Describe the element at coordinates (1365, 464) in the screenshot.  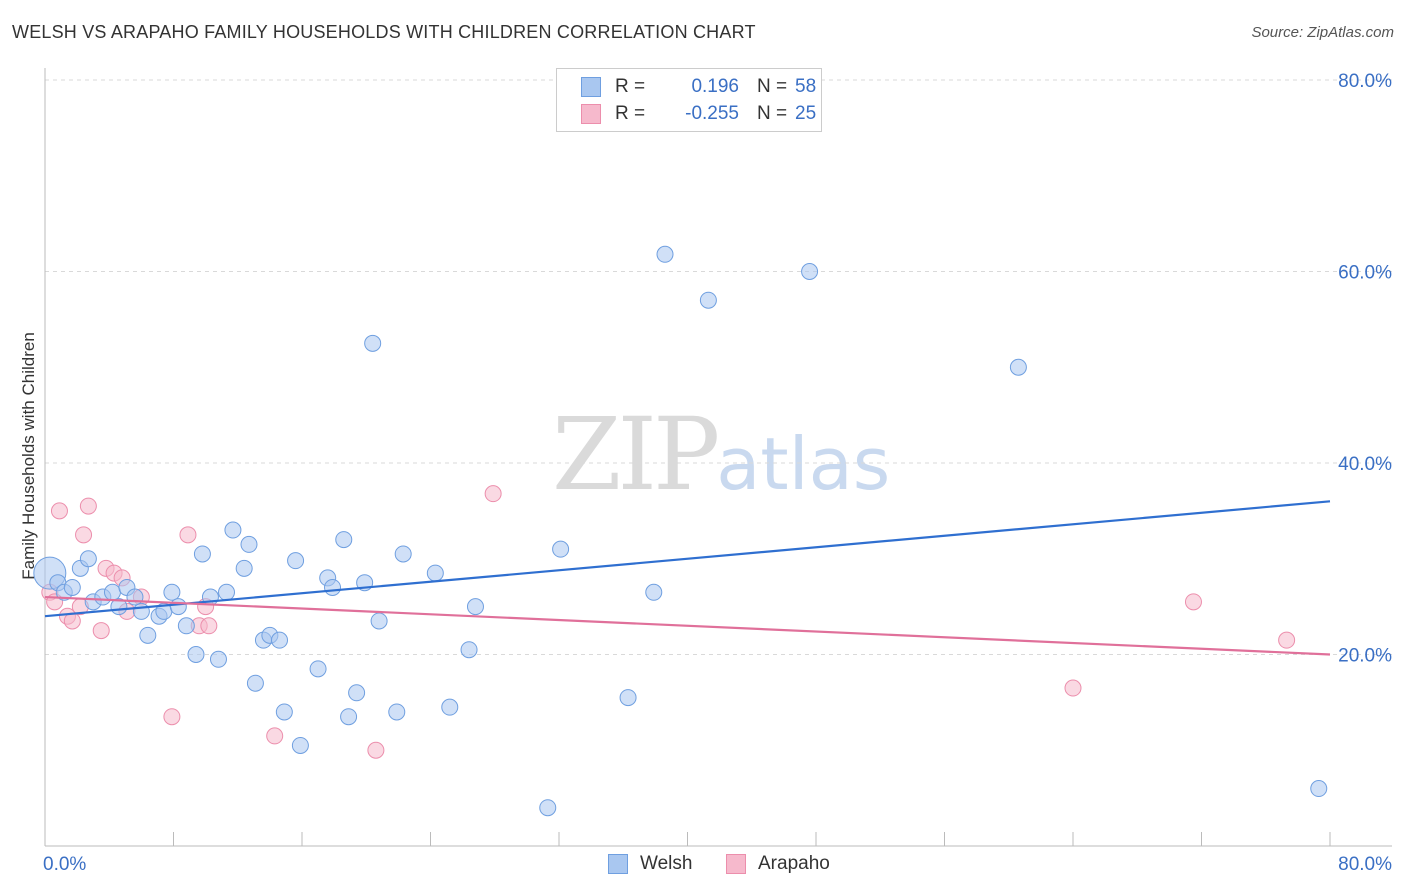
I see `y-tick-label: 40.0%` at that location.